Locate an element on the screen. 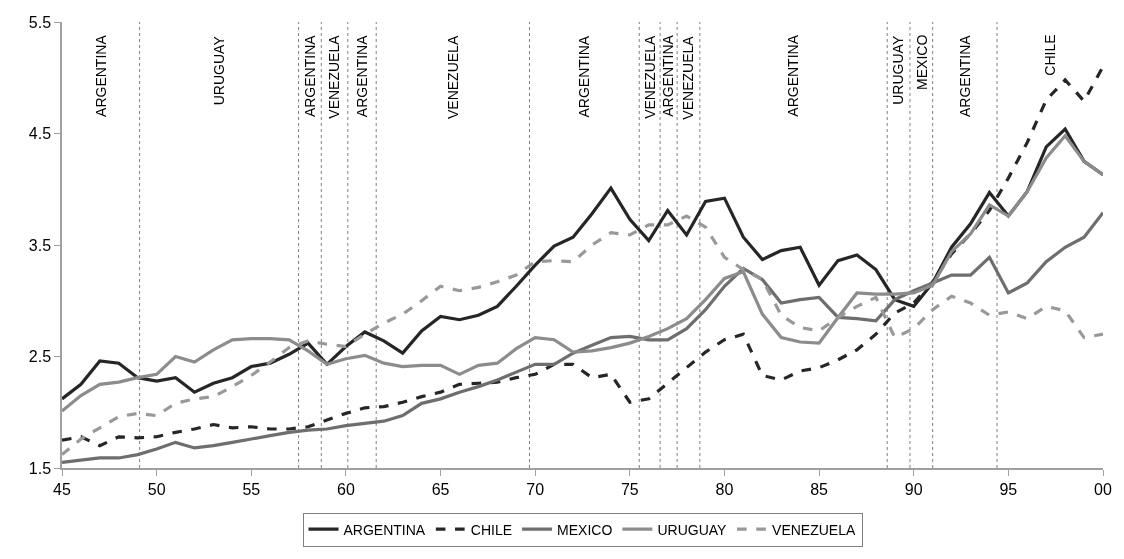 This screenshot has width=1124, height=559. x-tick-label: 60 is located at coordinates (346, 489).